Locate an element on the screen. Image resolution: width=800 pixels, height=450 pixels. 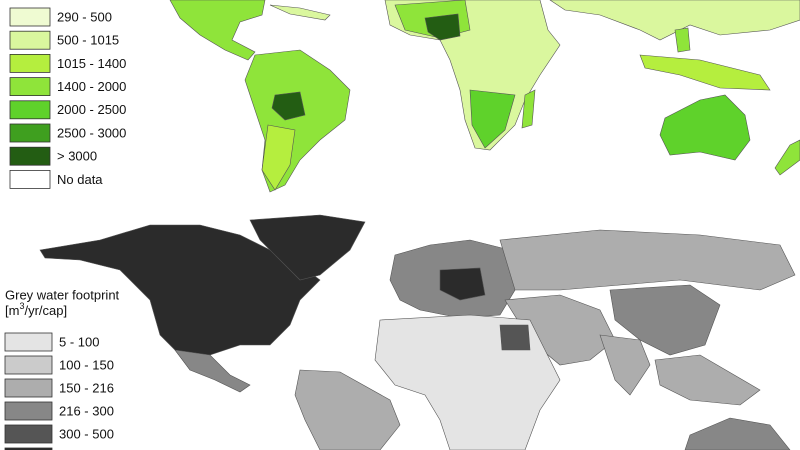
unit-suffix: /yr/cap] is located at coordinates (45, 310).